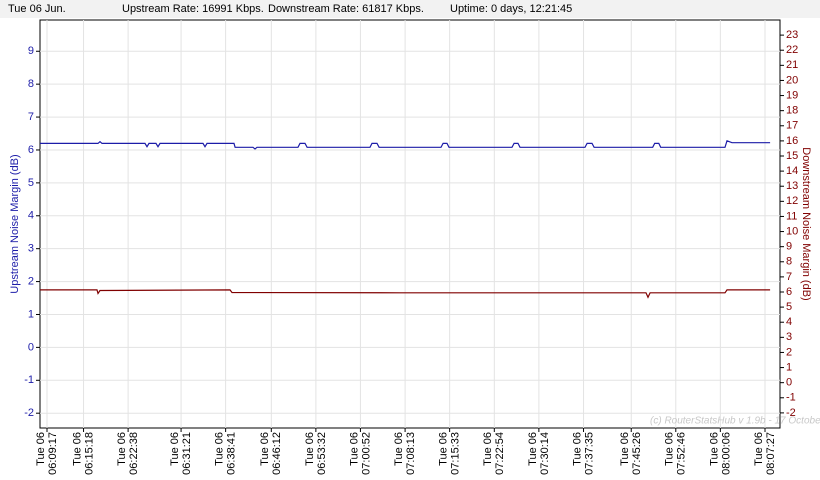  Describe the element at coordinates (792, 65) in the screenshot. I see `y2-tick-label: 21` at that location.